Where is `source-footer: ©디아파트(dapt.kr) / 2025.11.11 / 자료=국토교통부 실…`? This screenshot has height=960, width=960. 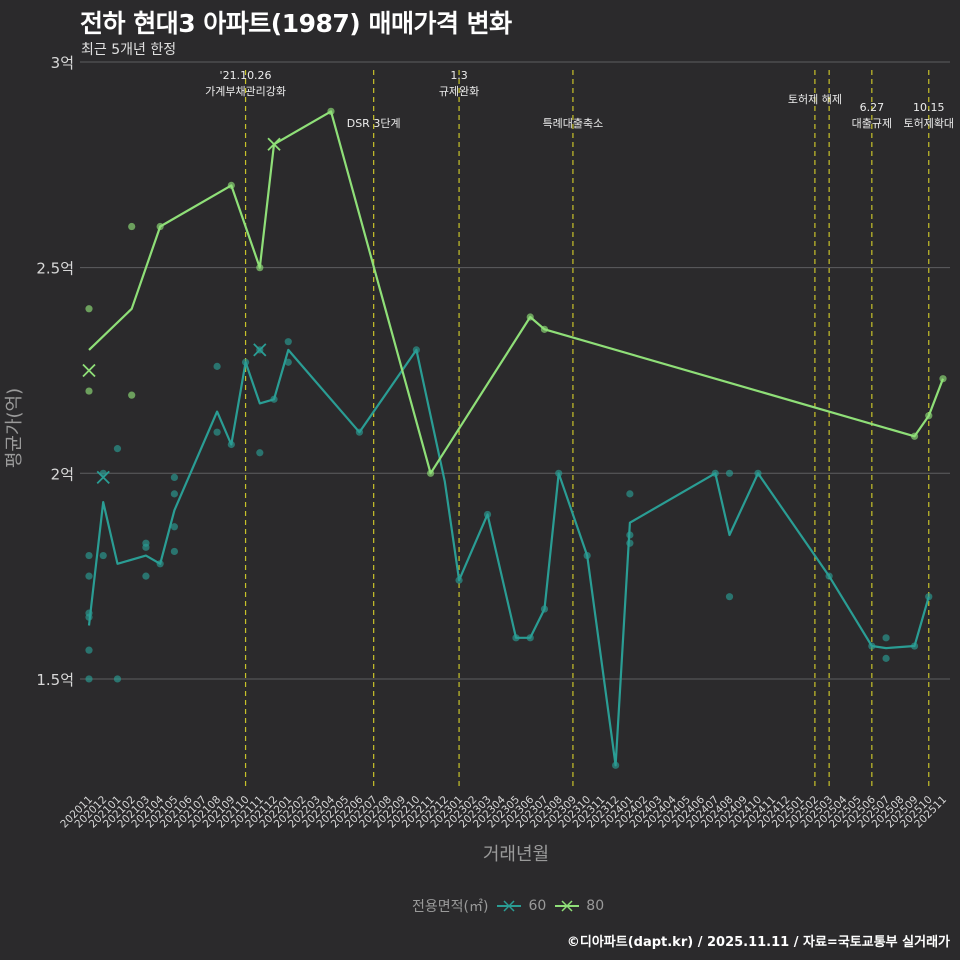 source-footer: ©디아파트(dapt.kr) / 2025.11.11 / 자료=국토교통부 실… is located at coordinates (758, 942).